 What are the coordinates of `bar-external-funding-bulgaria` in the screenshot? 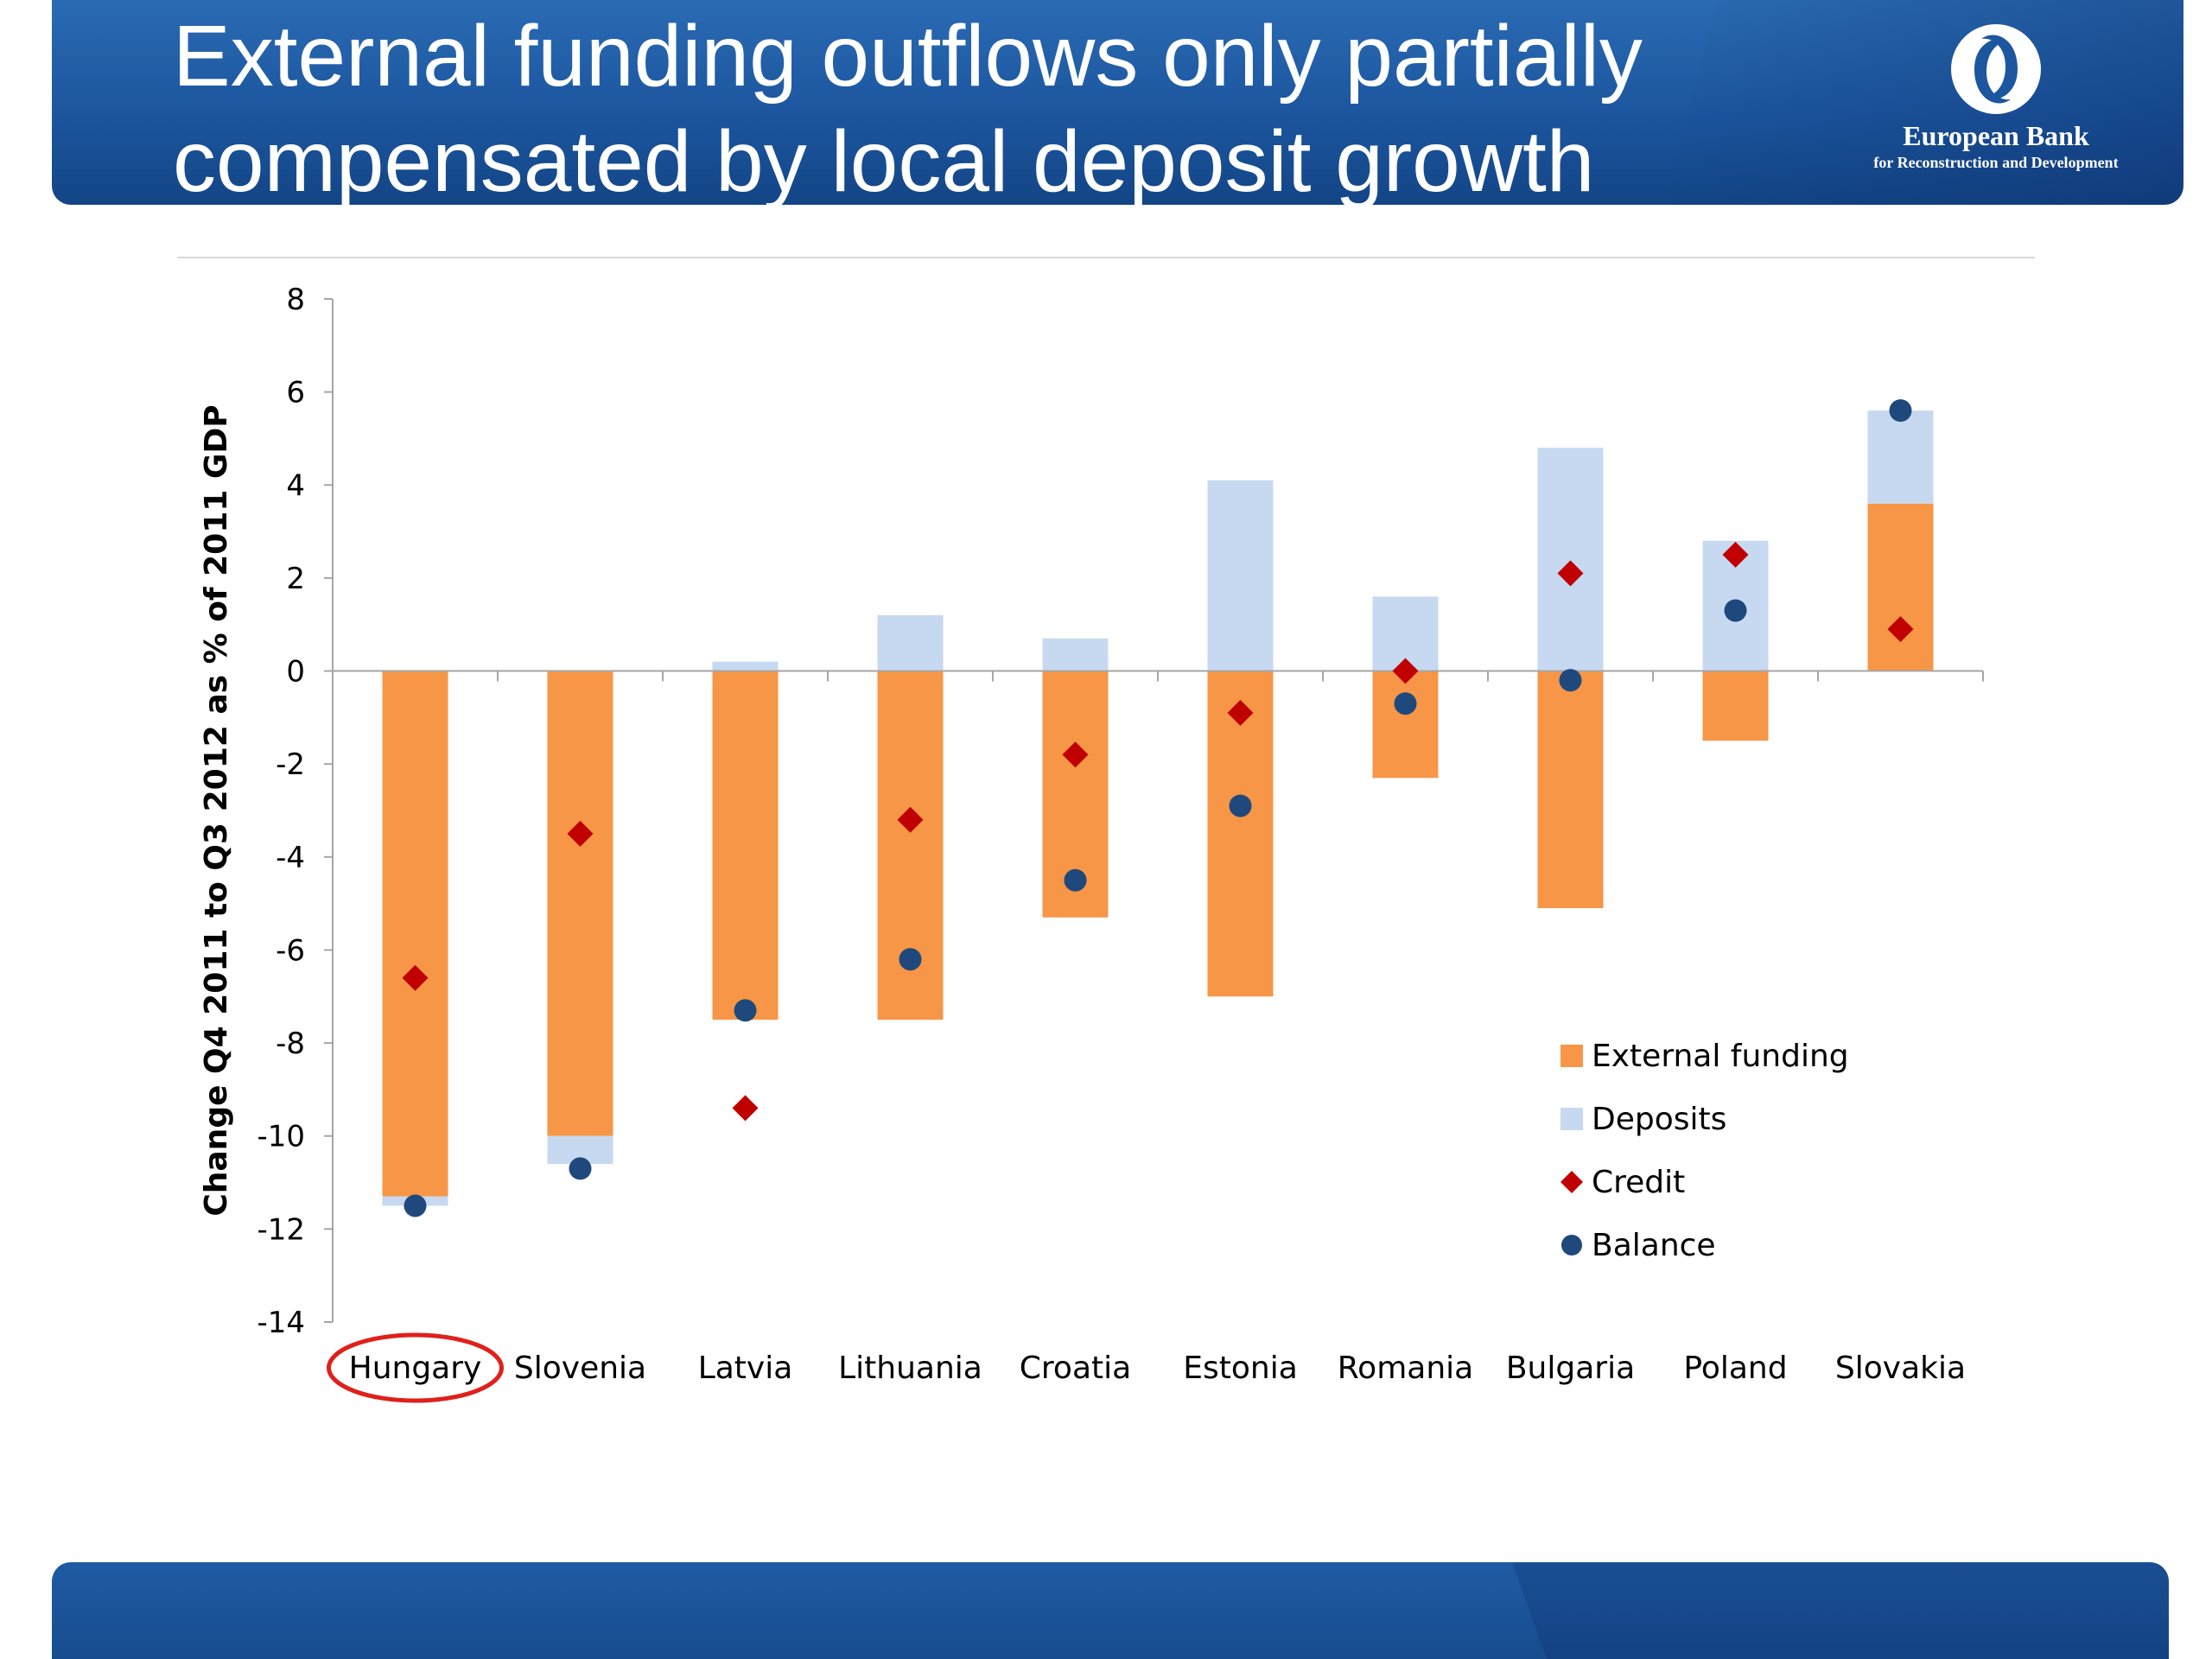 It's located at (1570, 790).